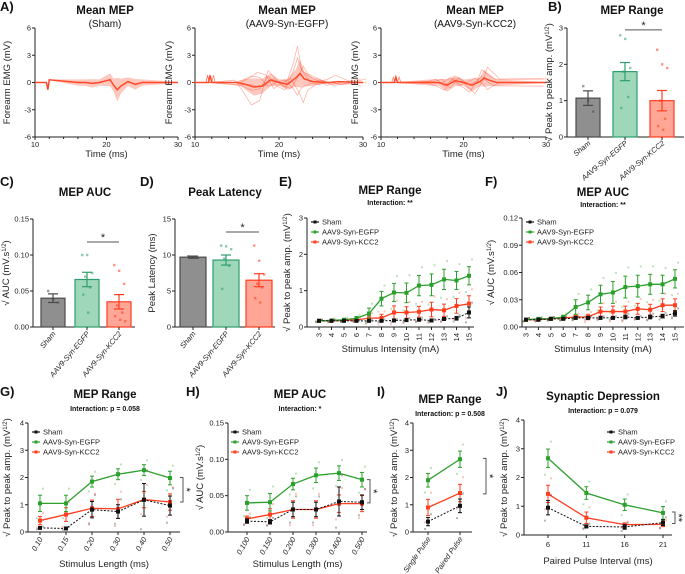  What do you see at coordinates (105, 11) in the screenshot?
I see `chart-title: Mean MEP` at bounding box center [105, 11].